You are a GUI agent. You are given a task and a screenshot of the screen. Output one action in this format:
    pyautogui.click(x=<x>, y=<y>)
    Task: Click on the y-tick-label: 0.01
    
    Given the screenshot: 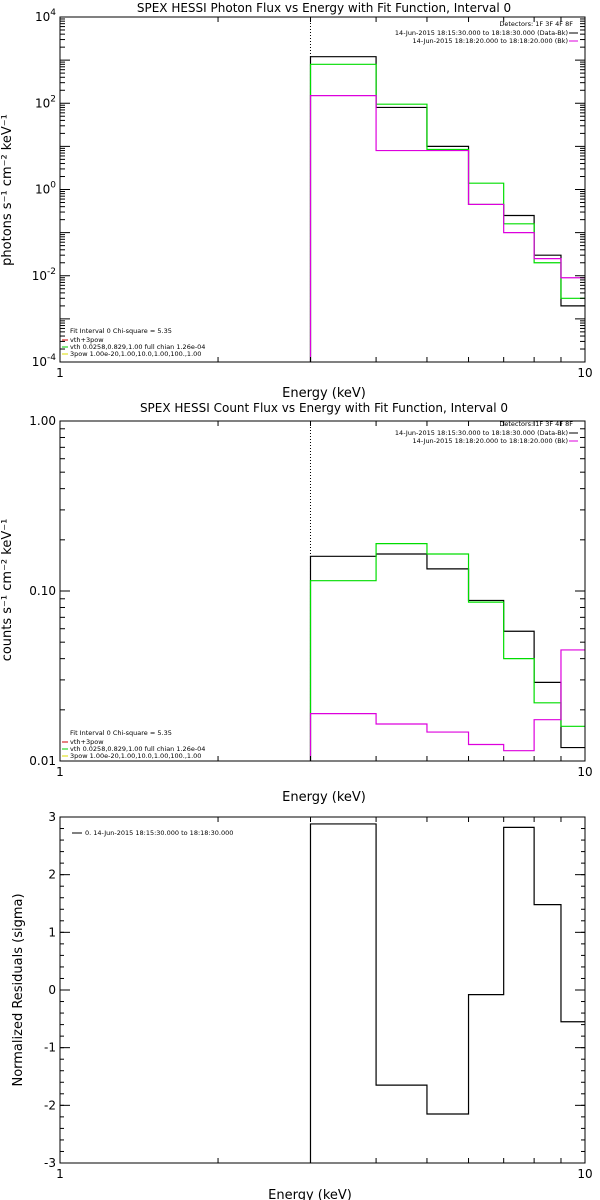 What is the action you would take?
    pyautogui.click(x=42, y=761)
    